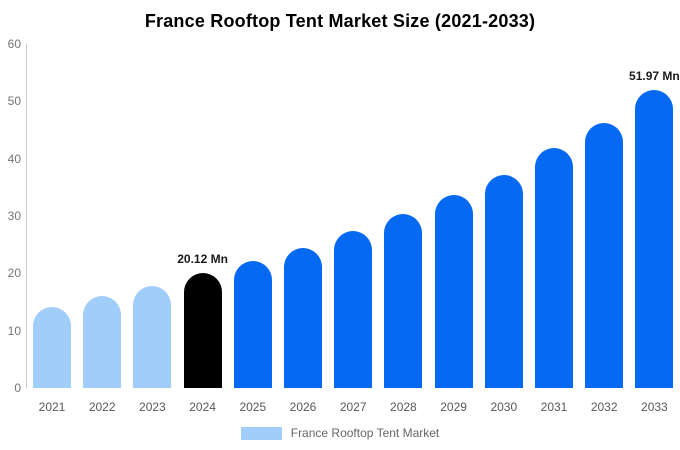 The height and width of the screenshot is (450, 680). Describe the element at coordinates (554, 407) in the screenshot. I see `x-axis-label-2031: 2031` at that location.